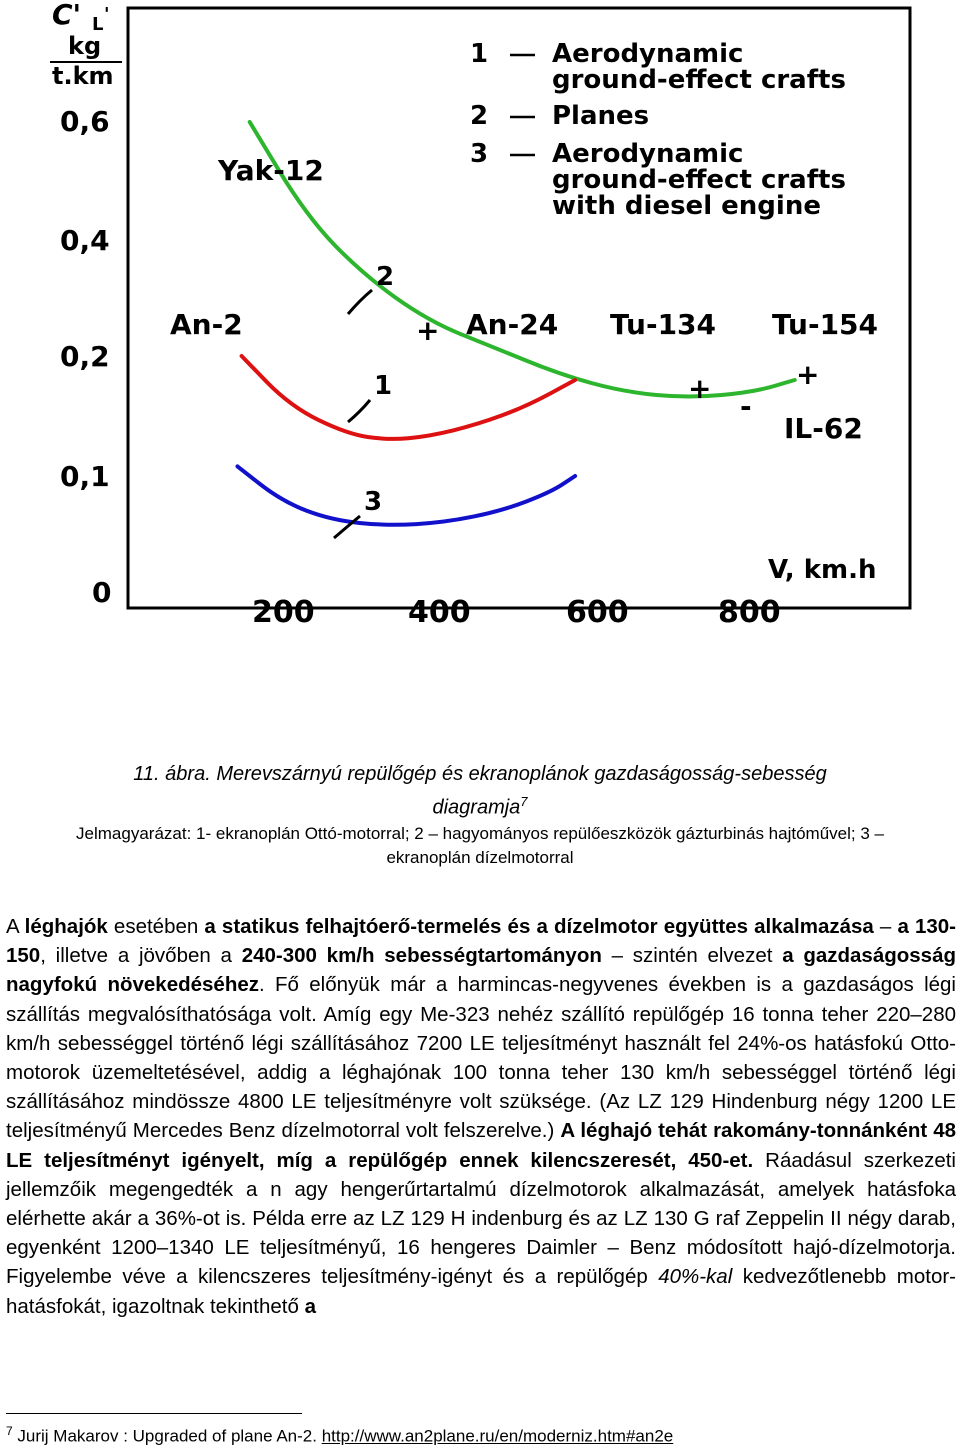  Describe the element at coordinates (66, 15) in the screenshot. I see `y-axis-label: C'` at that location.